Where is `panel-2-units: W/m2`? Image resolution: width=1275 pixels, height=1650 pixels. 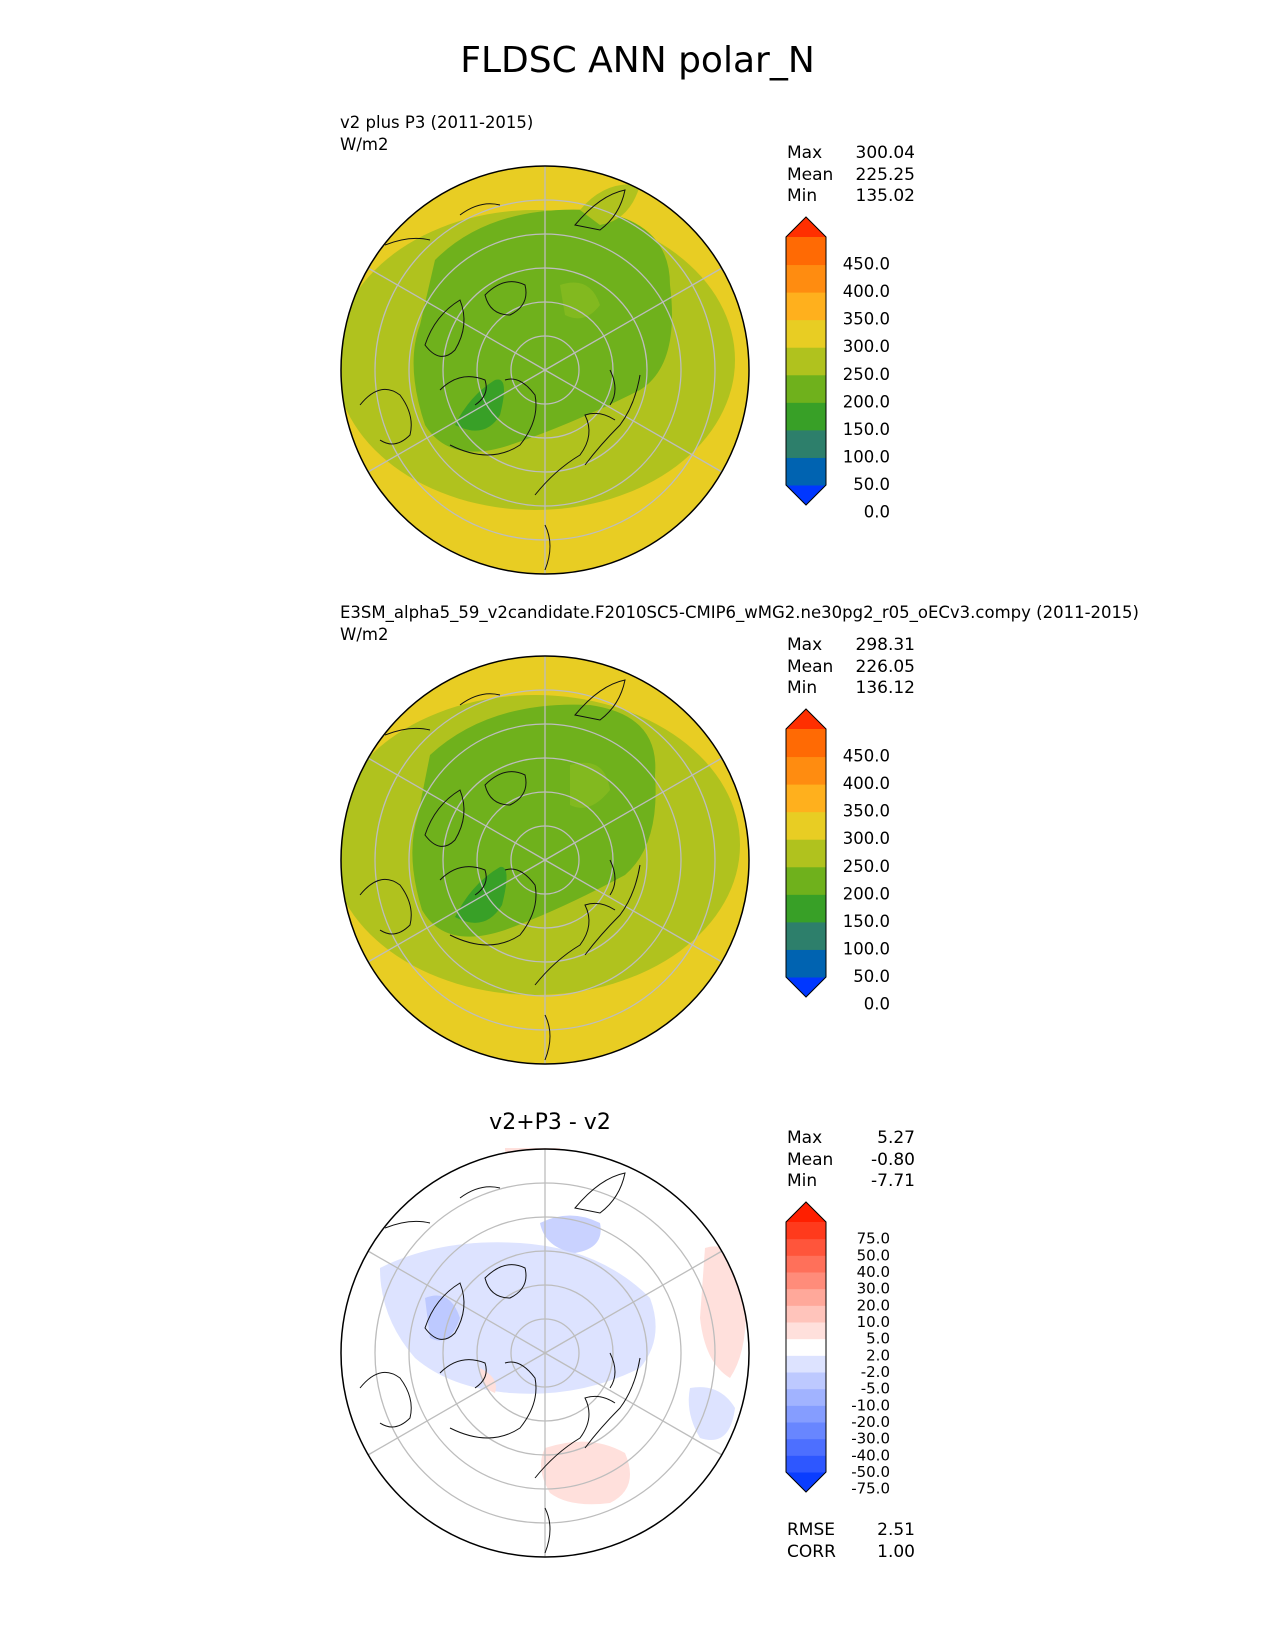
panel-2-units: W/m2 is located at coordinates (364, 634).